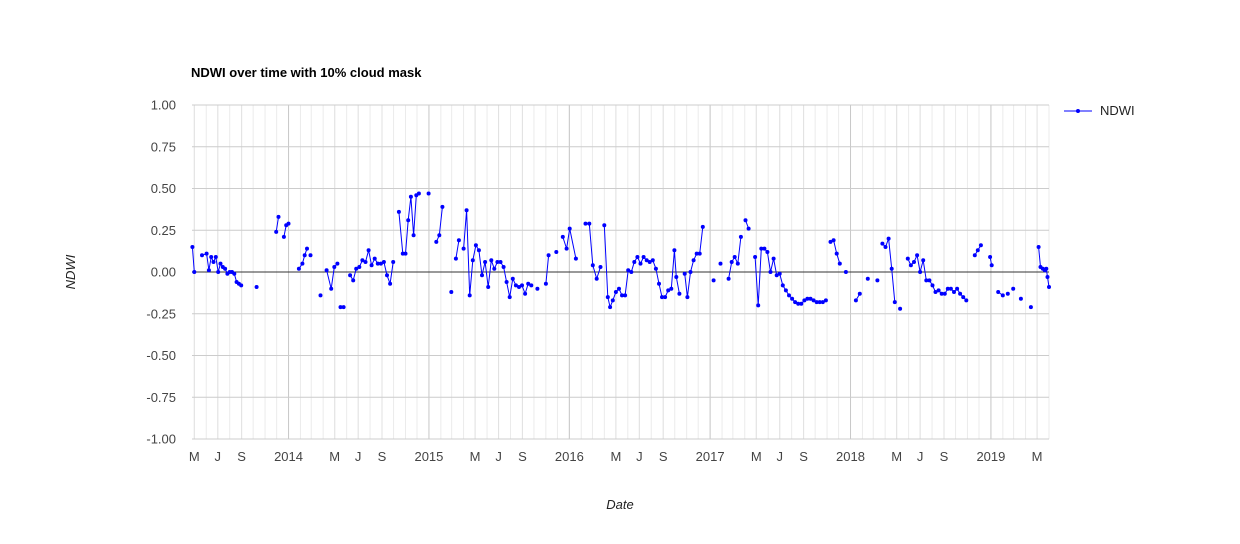 This screenshot has width=1240, height=544. Describe the element at coordinates (161, 355) in the screenshot. I see `y-tick-label: -0.50` at that location.